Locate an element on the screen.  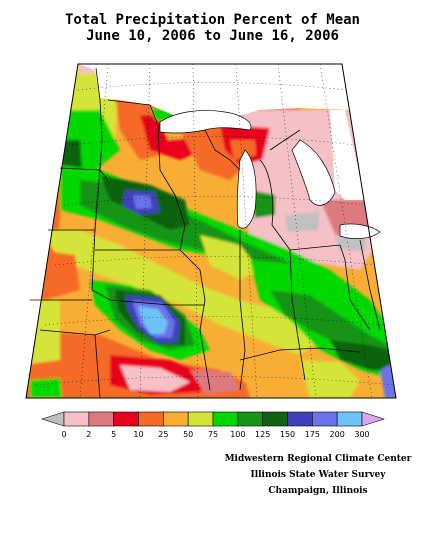
map-title-line-2: June 10, 2006 to June 16, 2006 is located at coordinates (212, 36).